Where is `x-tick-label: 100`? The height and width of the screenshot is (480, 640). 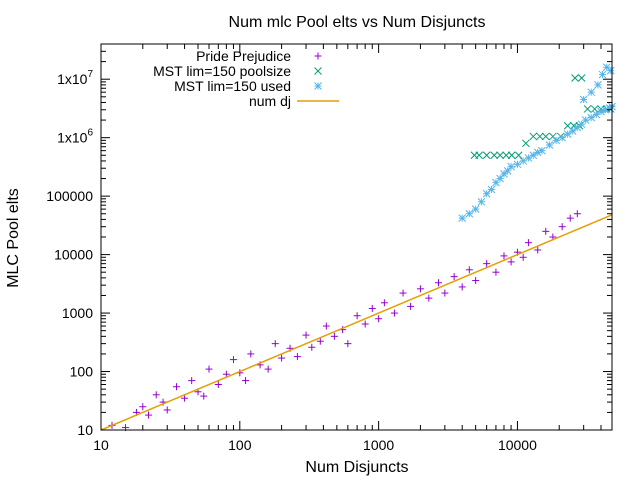 x-tick-label: 100 is located at coordinates (240, 445).